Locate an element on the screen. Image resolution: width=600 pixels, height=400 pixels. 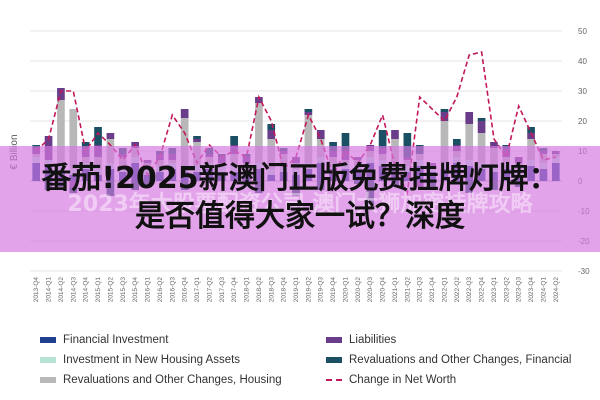
y-tick-label: 20 is located at coordinates (582, 121).